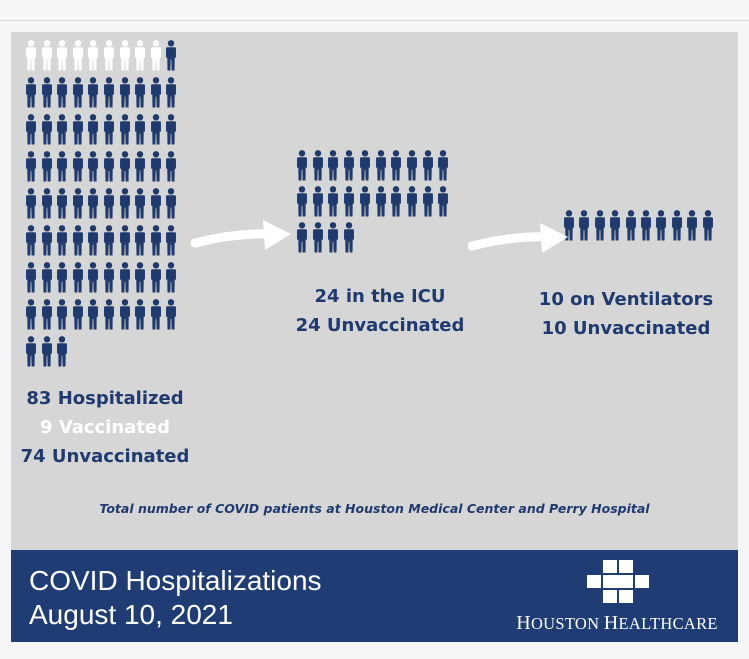  I want to click on hospitalized-total: 83 Hospitalized, so click(105, 398).